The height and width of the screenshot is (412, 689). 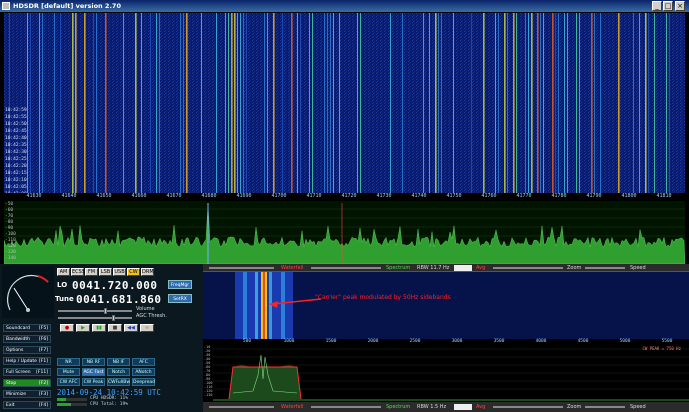 What do you see at coordinates (16, 131) in the screenshot?
I see `waterfall-time-label: 10:42:45` at bounding box center [16, 131].